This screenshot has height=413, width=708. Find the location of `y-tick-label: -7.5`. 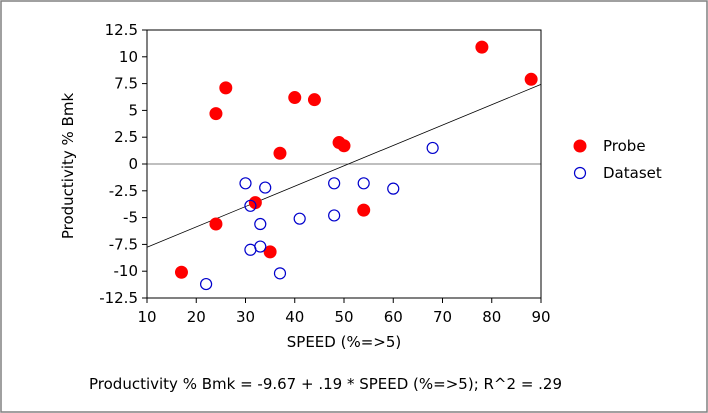

y-tick-label: -7.5 is located at coordinates (123, 244).